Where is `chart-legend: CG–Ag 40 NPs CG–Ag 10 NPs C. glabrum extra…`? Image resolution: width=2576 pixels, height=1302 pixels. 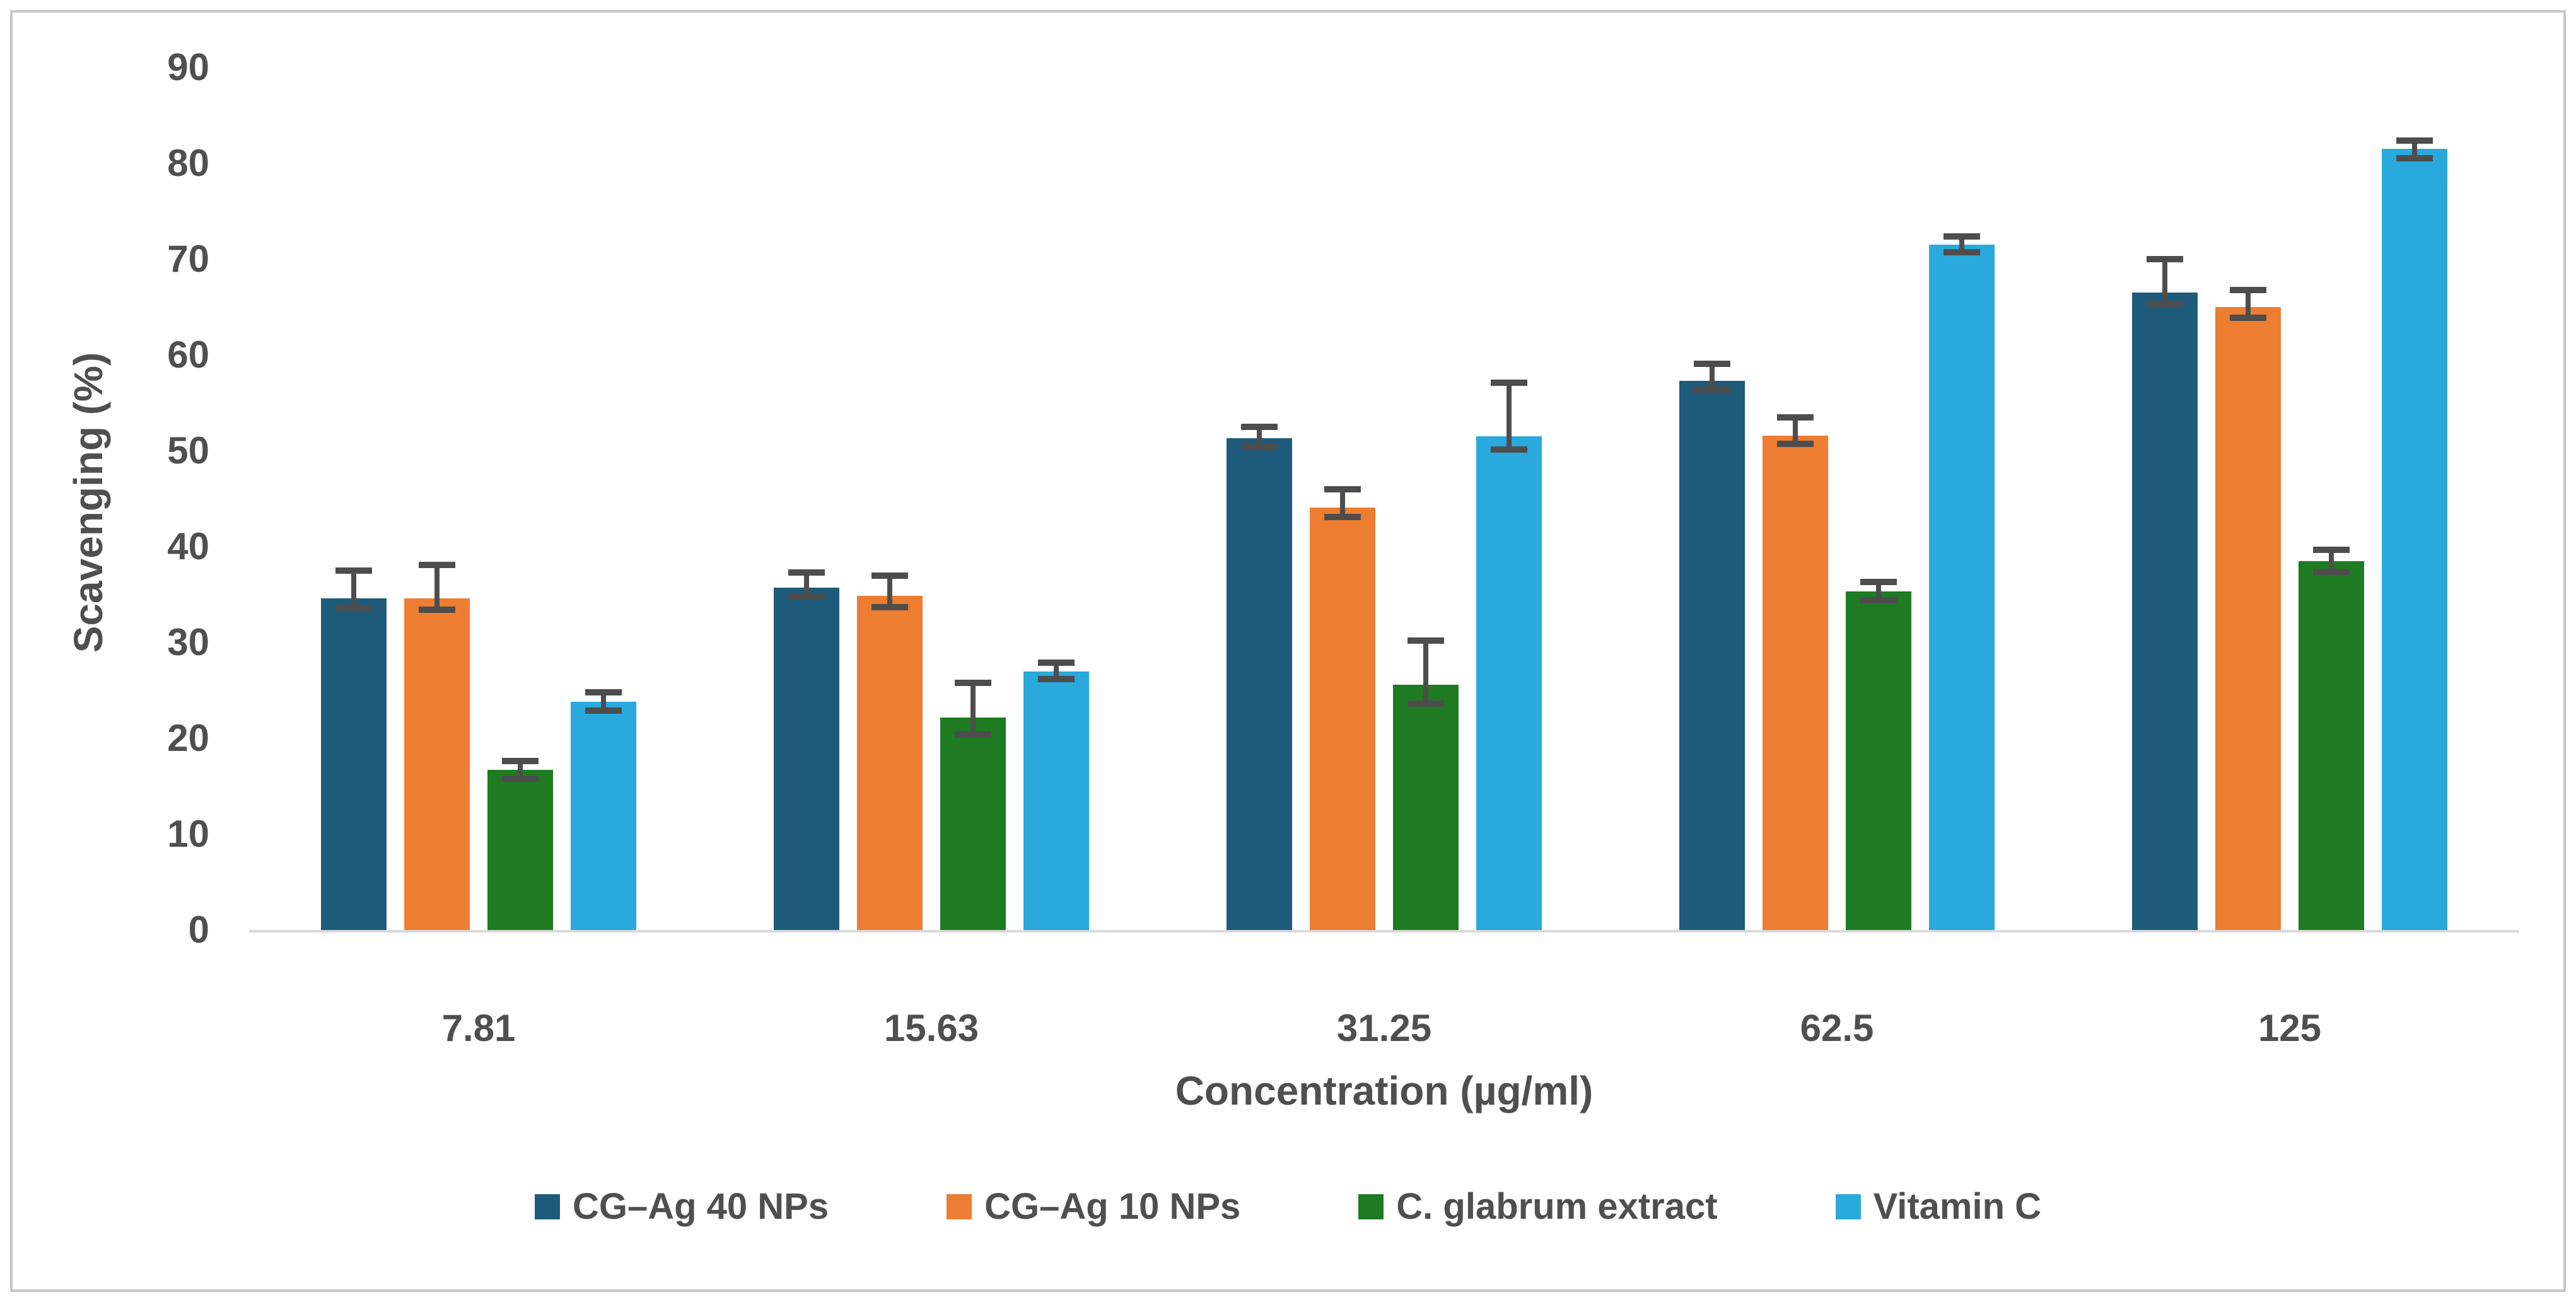 chart-legend: CG–Ag 40 NPs CG–Ag 10 NPs C. glabrum extra… is located at coordinates (1288, 1206).